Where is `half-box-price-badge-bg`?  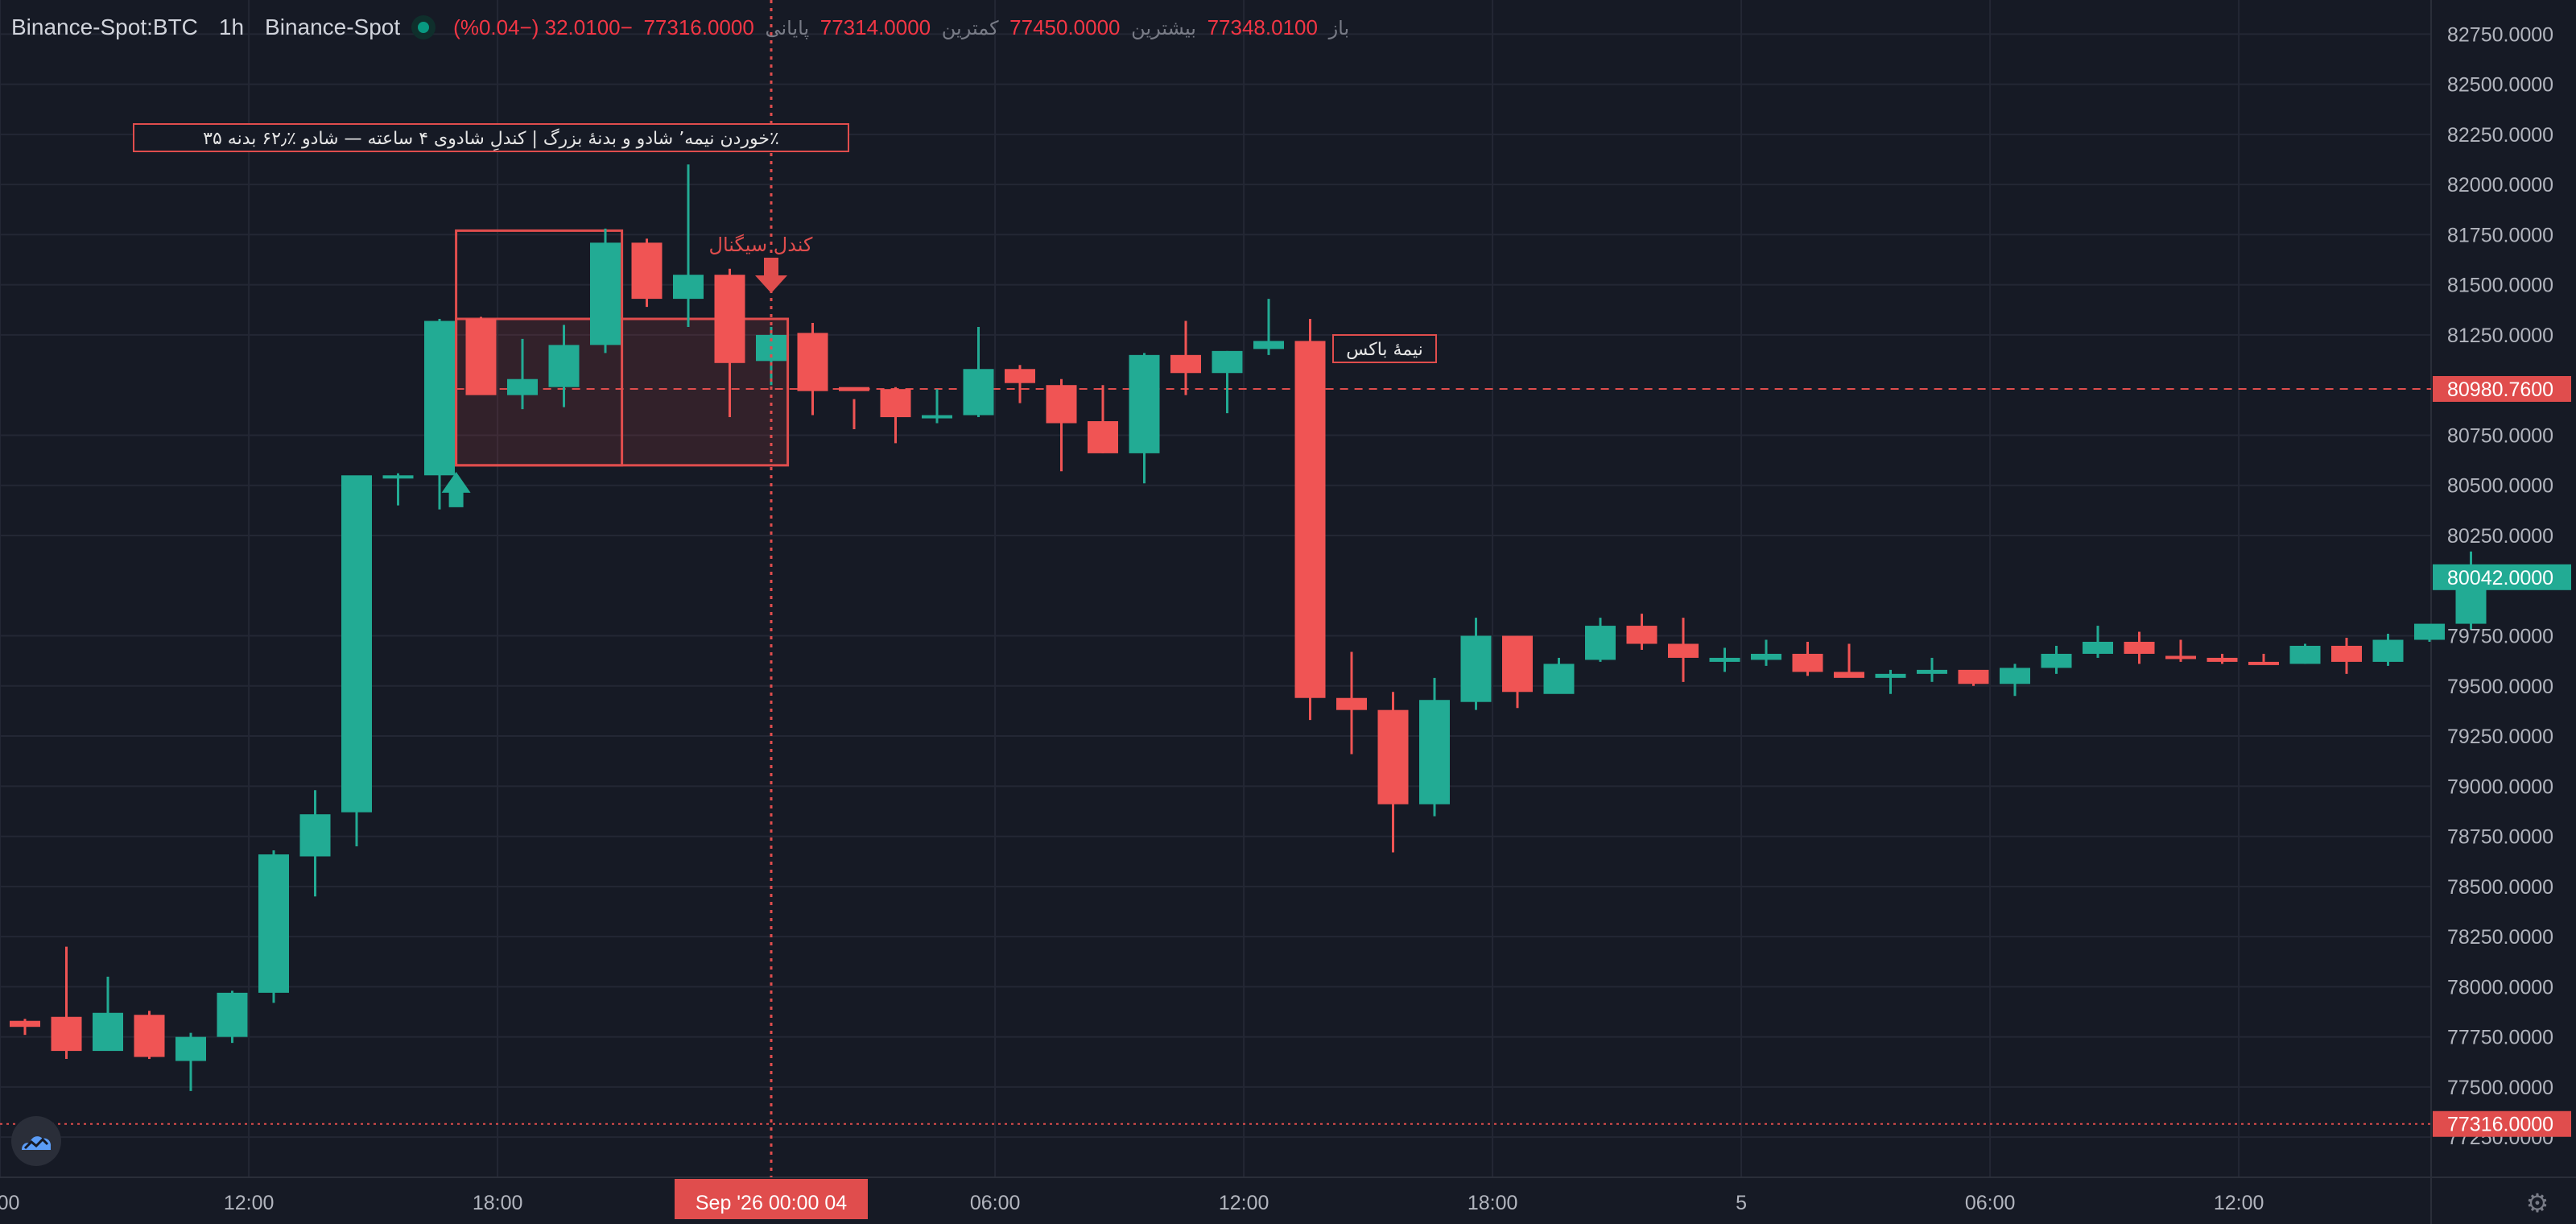
half-box-price-badge-bg is located at coordinates (2502, 388).